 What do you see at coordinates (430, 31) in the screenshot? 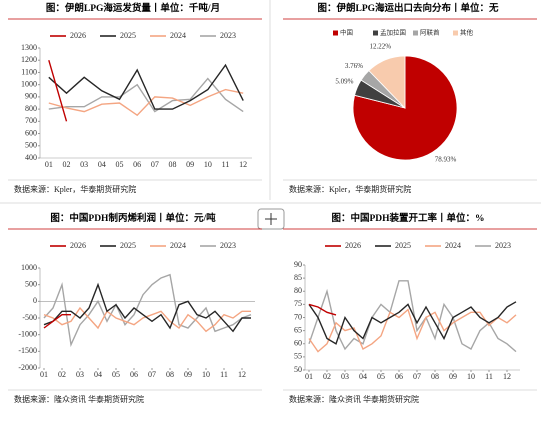
I see `legend-label: 阿联酋` at bounding box center [430, 31].